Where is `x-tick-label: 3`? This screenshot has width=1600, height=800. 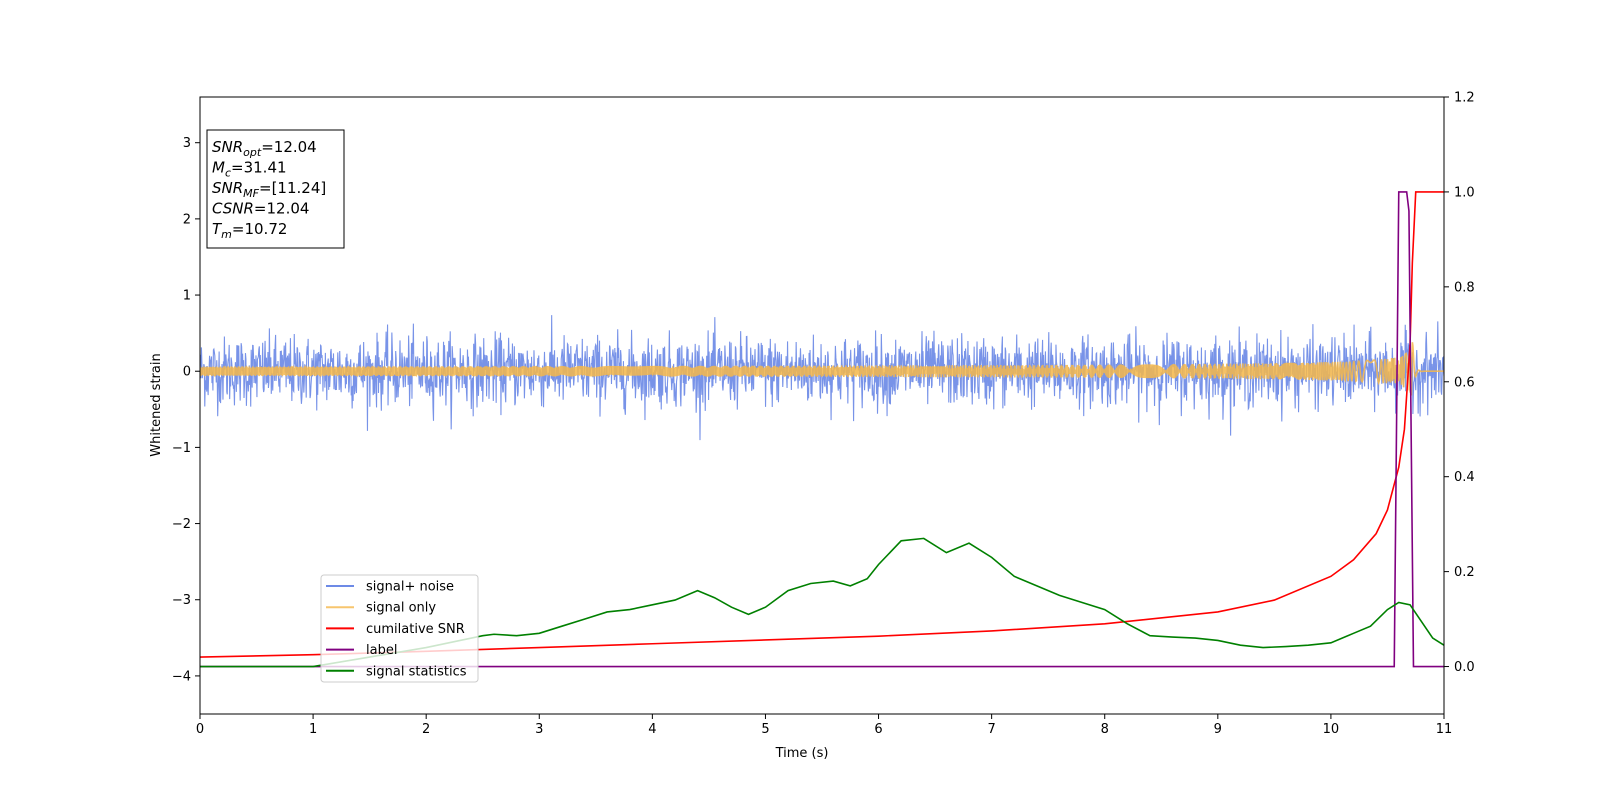 x-tick-label: 3 is located at coordinates (539, 729).